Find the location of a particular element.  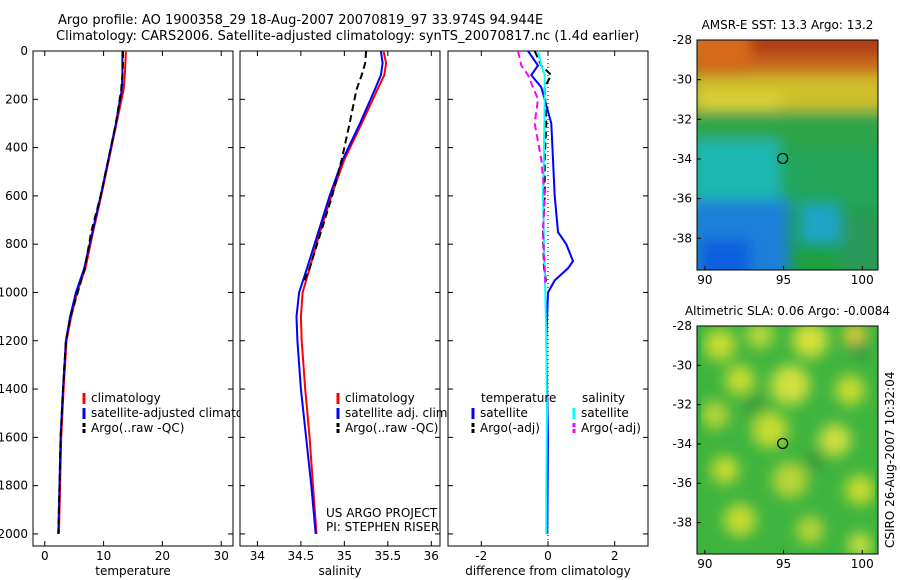

sla-field is located at coordinates (788, 440).